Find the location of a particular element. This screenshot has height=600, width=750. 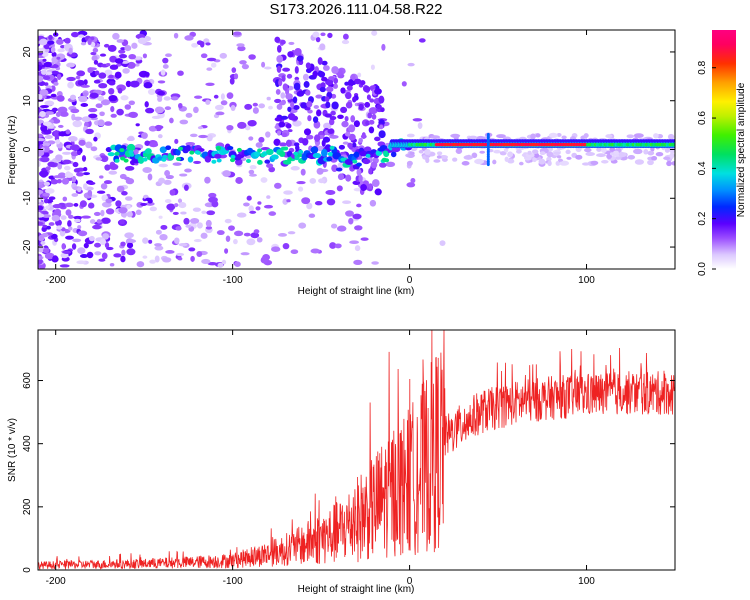

y-tick-label: 400 is located at coordinates (27, 443).